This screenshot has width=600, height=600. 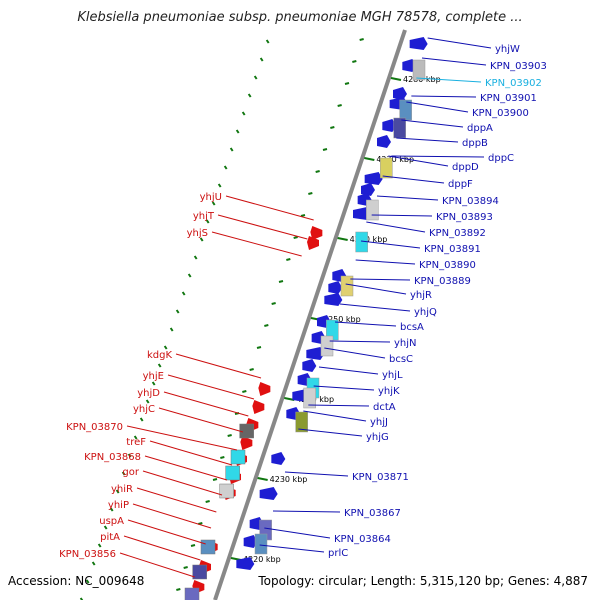 What do you see at coordinates (372, 513) in the screenshot?
I see `right-gene-label: KPN_03867` at bounding box center [372, 513].